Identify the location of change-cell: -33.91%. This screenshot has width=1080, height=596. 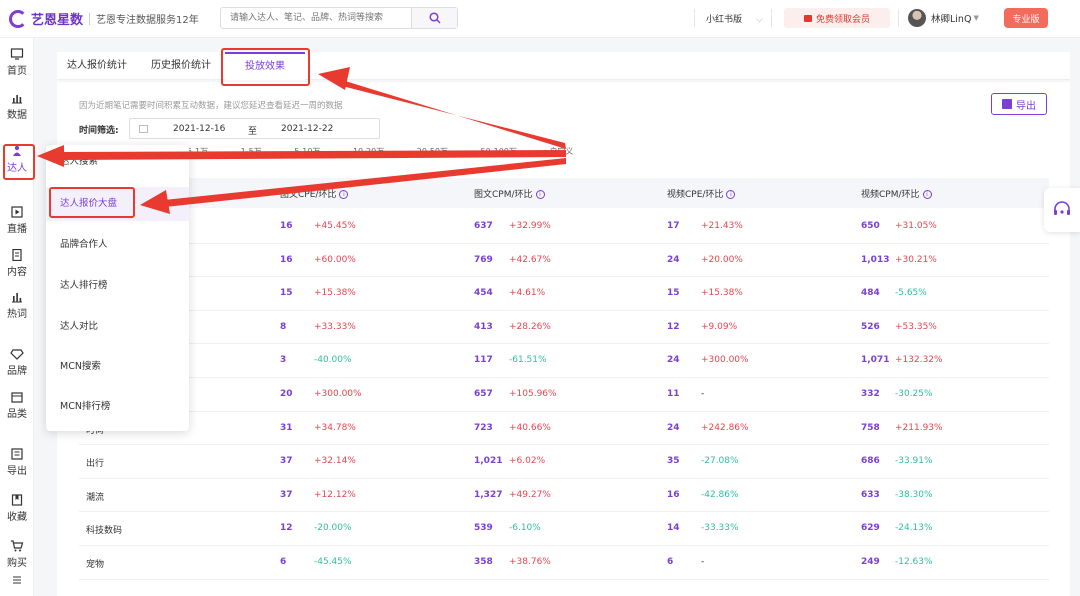
(914, 461).